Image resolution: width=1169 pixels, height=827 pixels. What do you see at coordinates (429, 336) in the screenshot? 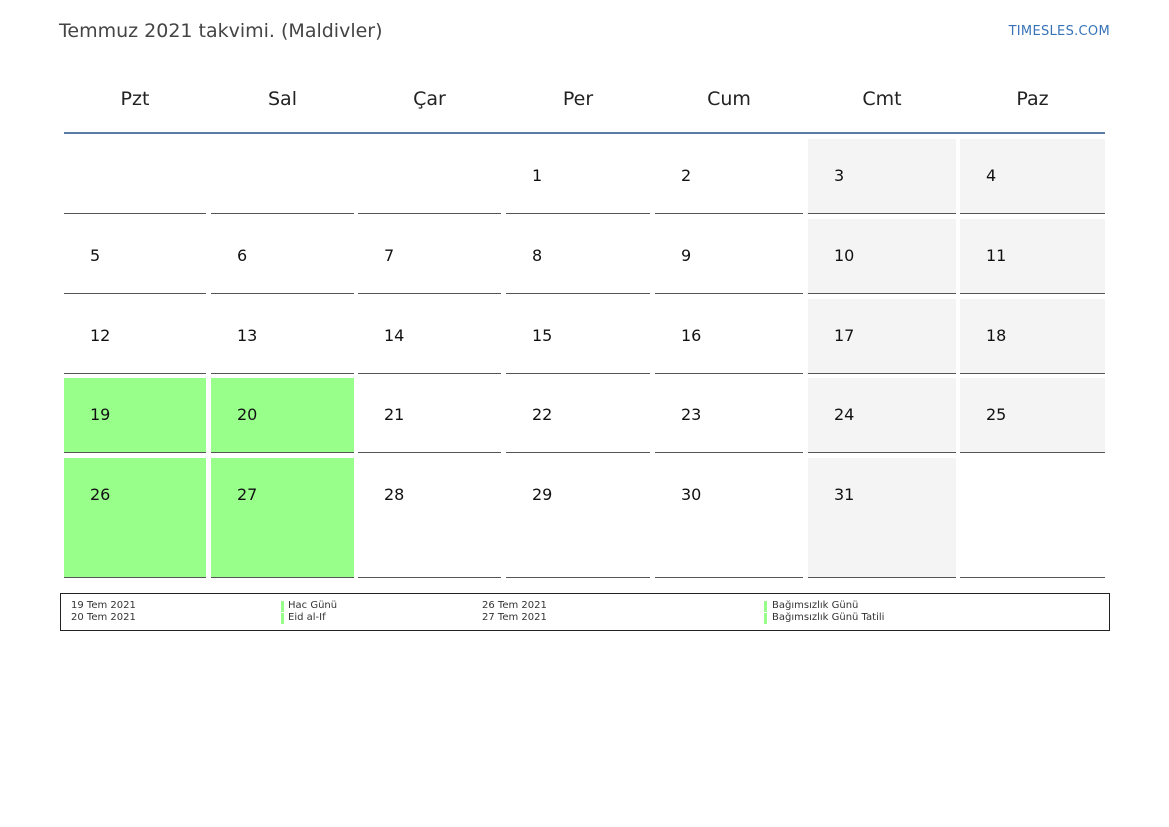
I see `day-cell-14: 14` at bounding box center [429, 336].